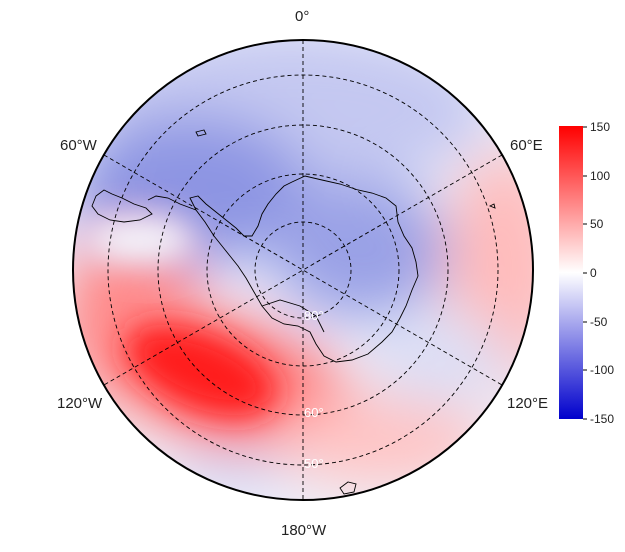 Image resolution: width=625 pixels, height=552 pixels. I want to click on lat-label-50: 50°, so click(314, 463).